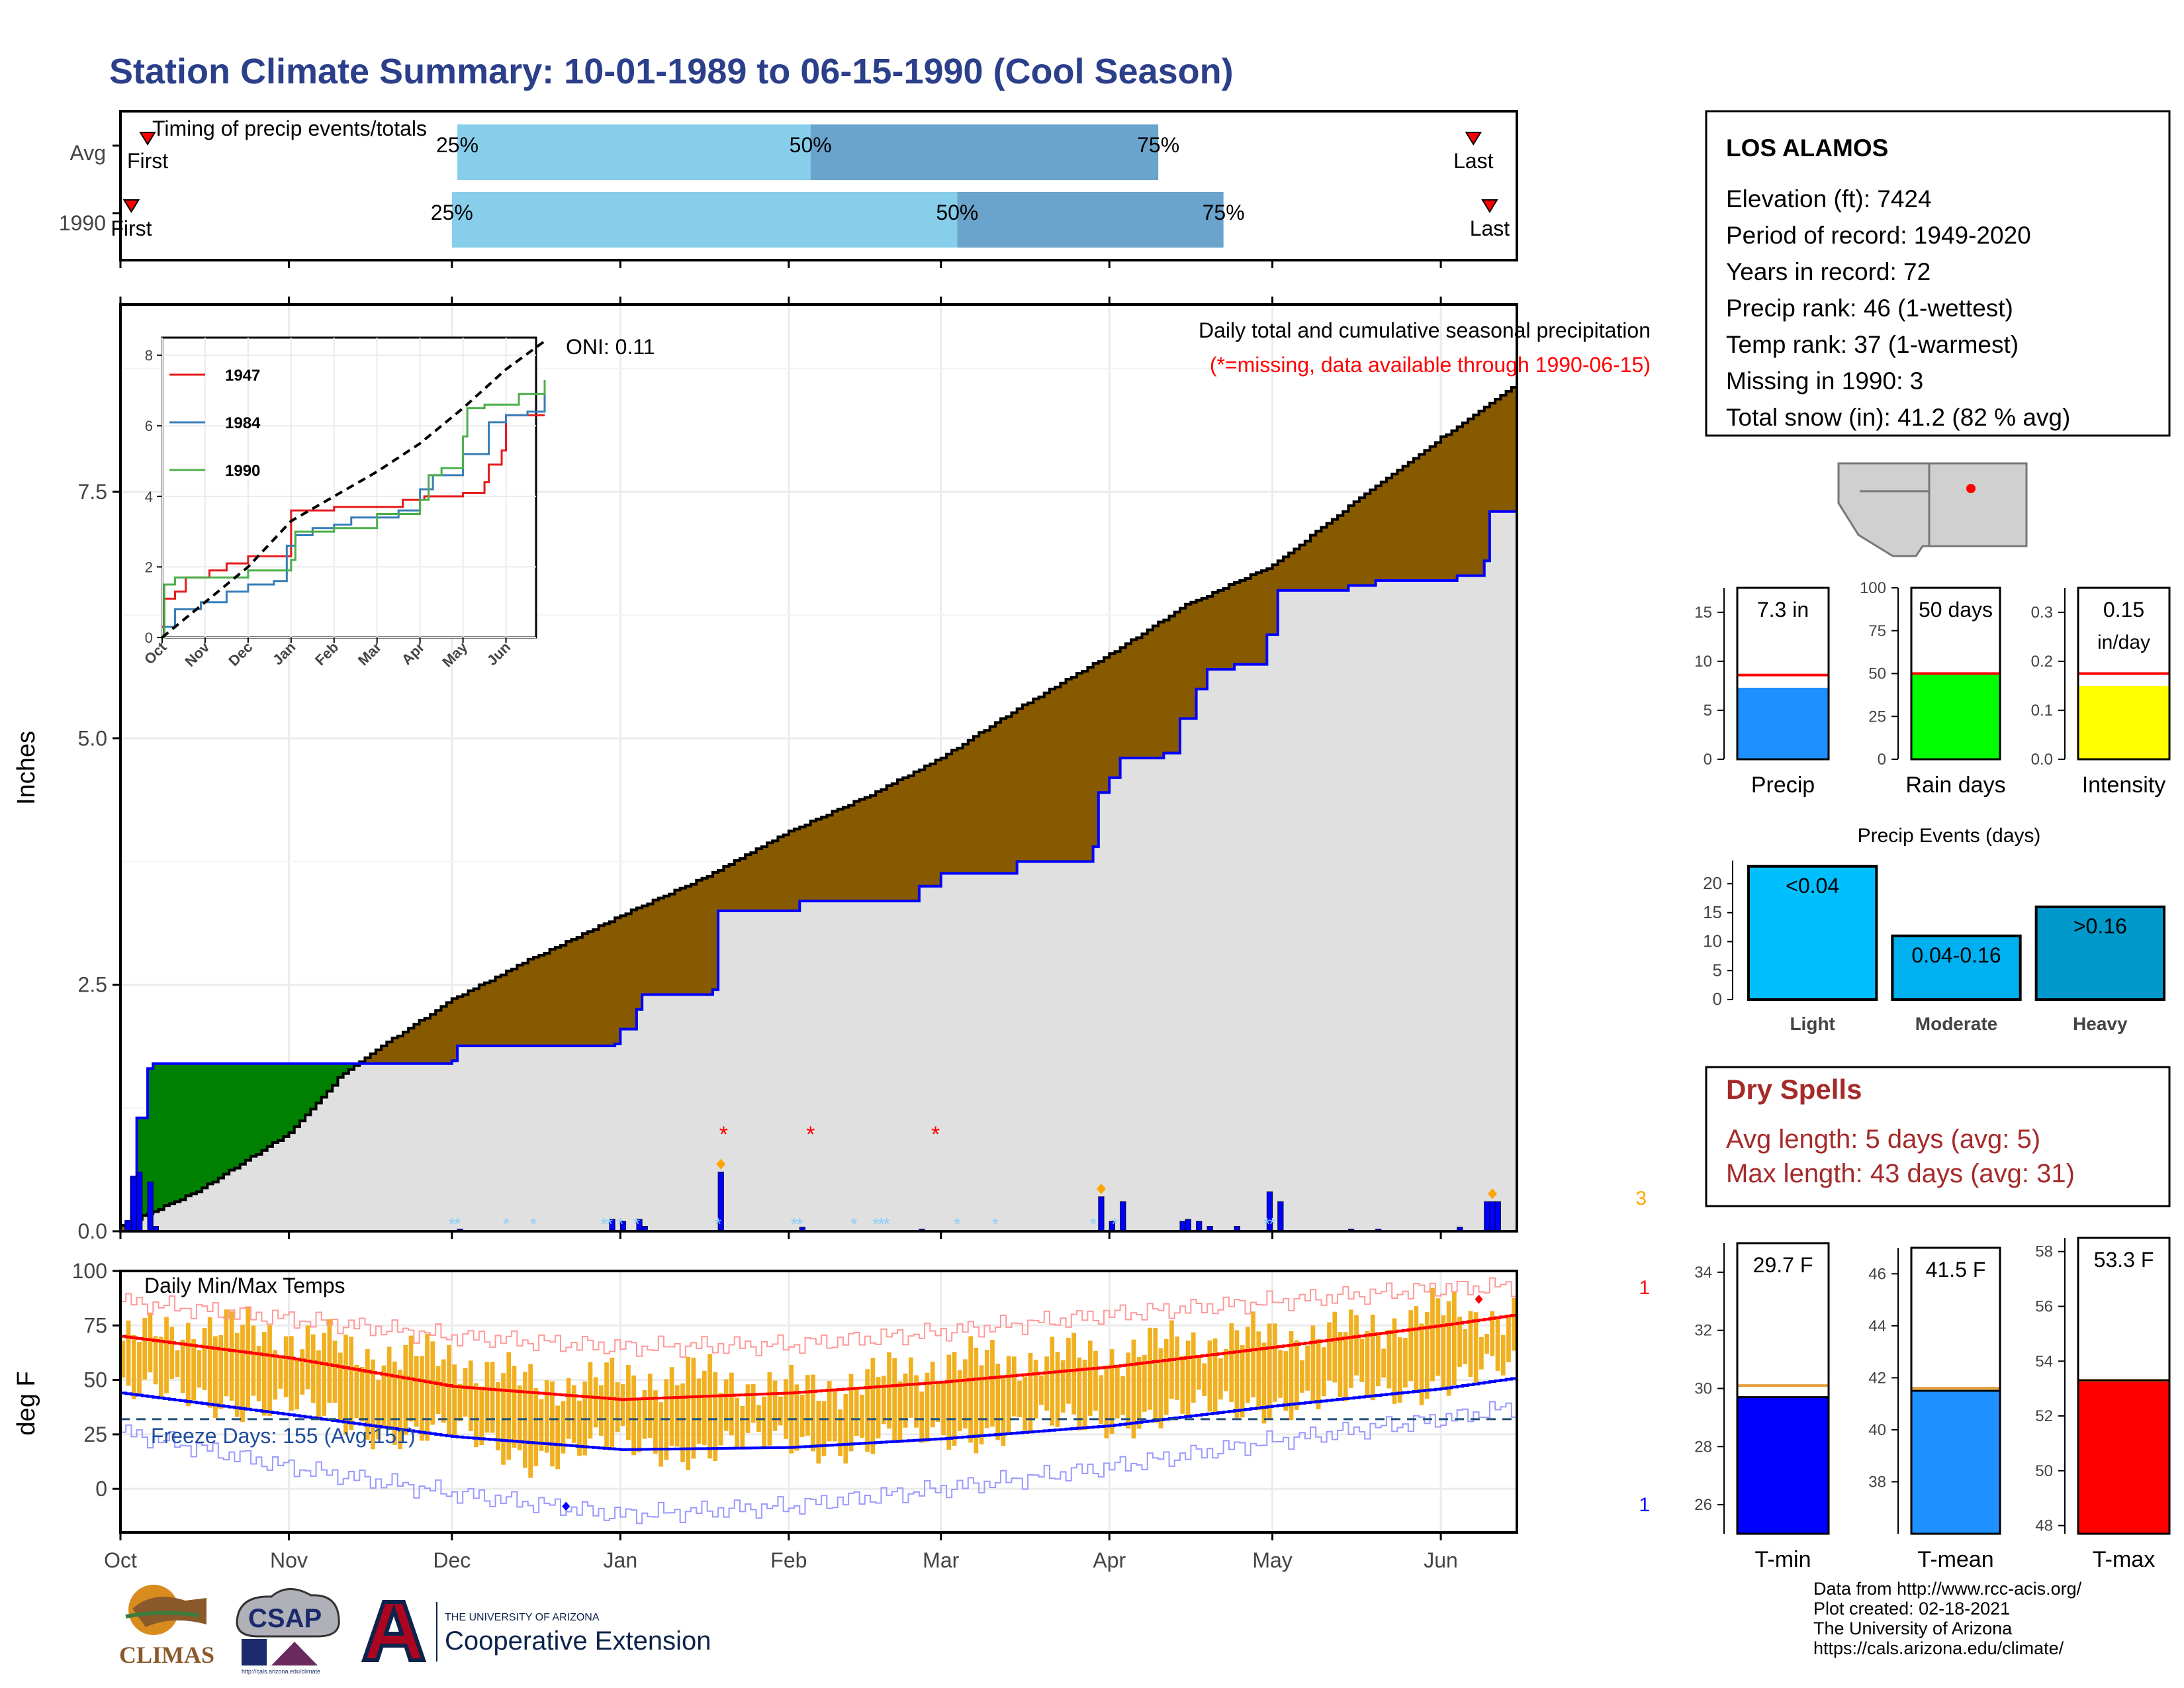 The width and height of the screenshot is (2184, 1688). What do you see at coordinates (1712, 883) in the screenshot?
I see `events-y-tick-label: 20` at bounding box center [1712, 883].